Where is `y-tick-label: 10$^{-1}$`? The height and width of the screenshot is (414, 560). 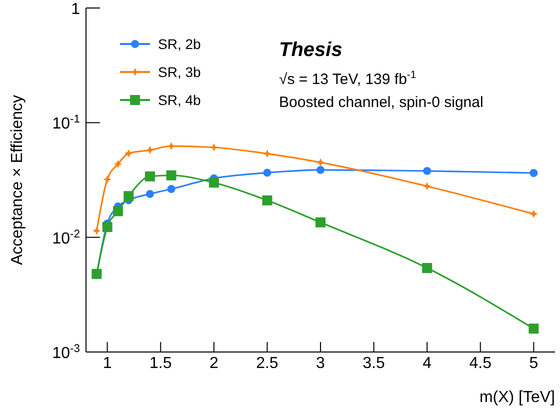
y-tick-label: 10$^{-1}$ is located at coordinates (66, 123).